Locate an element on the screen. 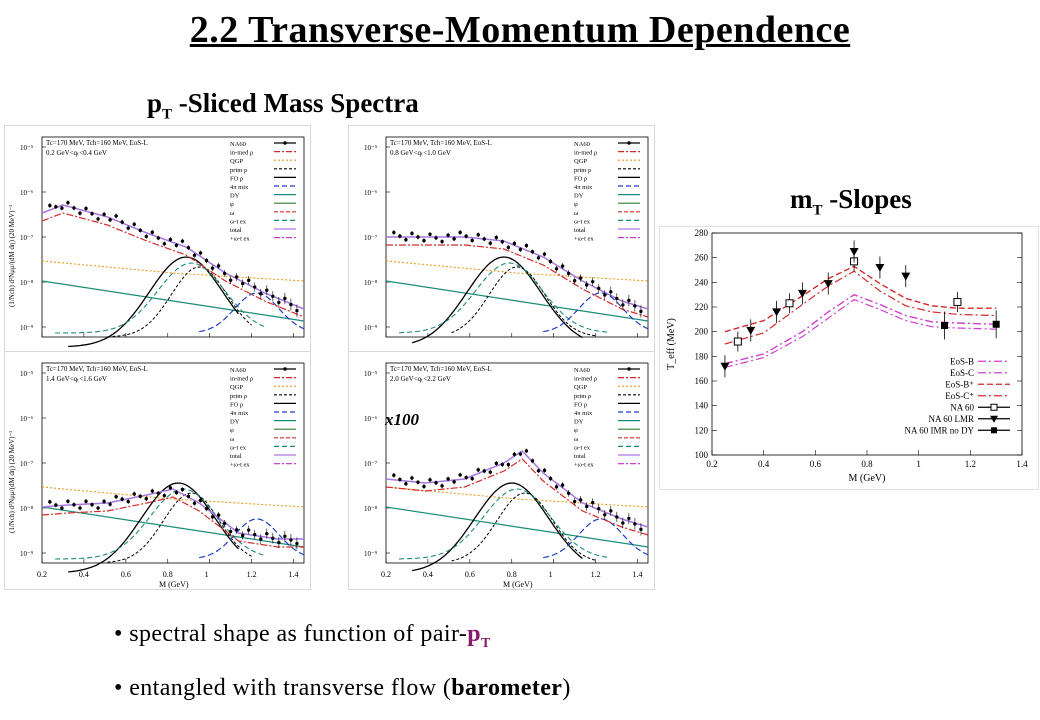 This screenshot has width=1040, height=720. legend-label: ω is located at coordinates (576, 439).